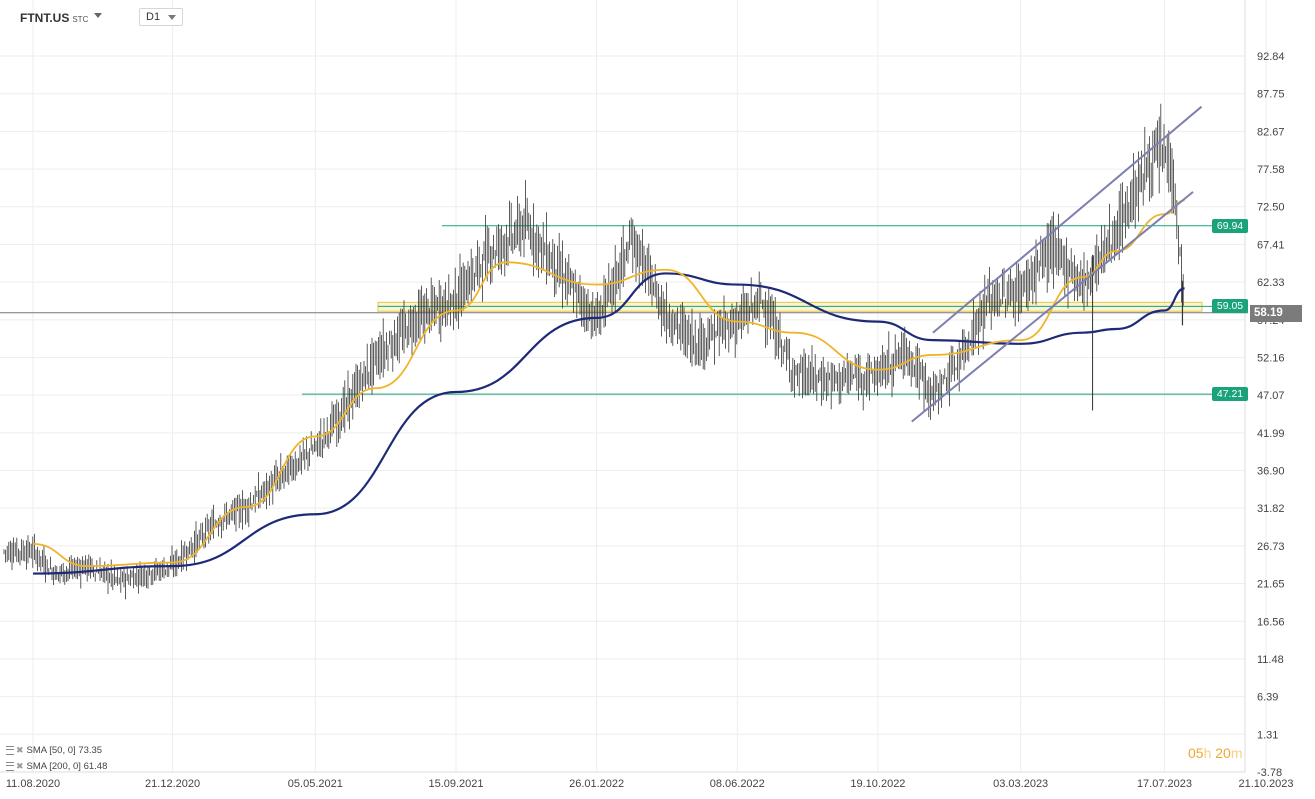 The height and width of the screenshot is (799, 1315). Describe the element at coordinates (1271, 472) in the screenshot. I see `y-tick-label: 36.90` at that location.